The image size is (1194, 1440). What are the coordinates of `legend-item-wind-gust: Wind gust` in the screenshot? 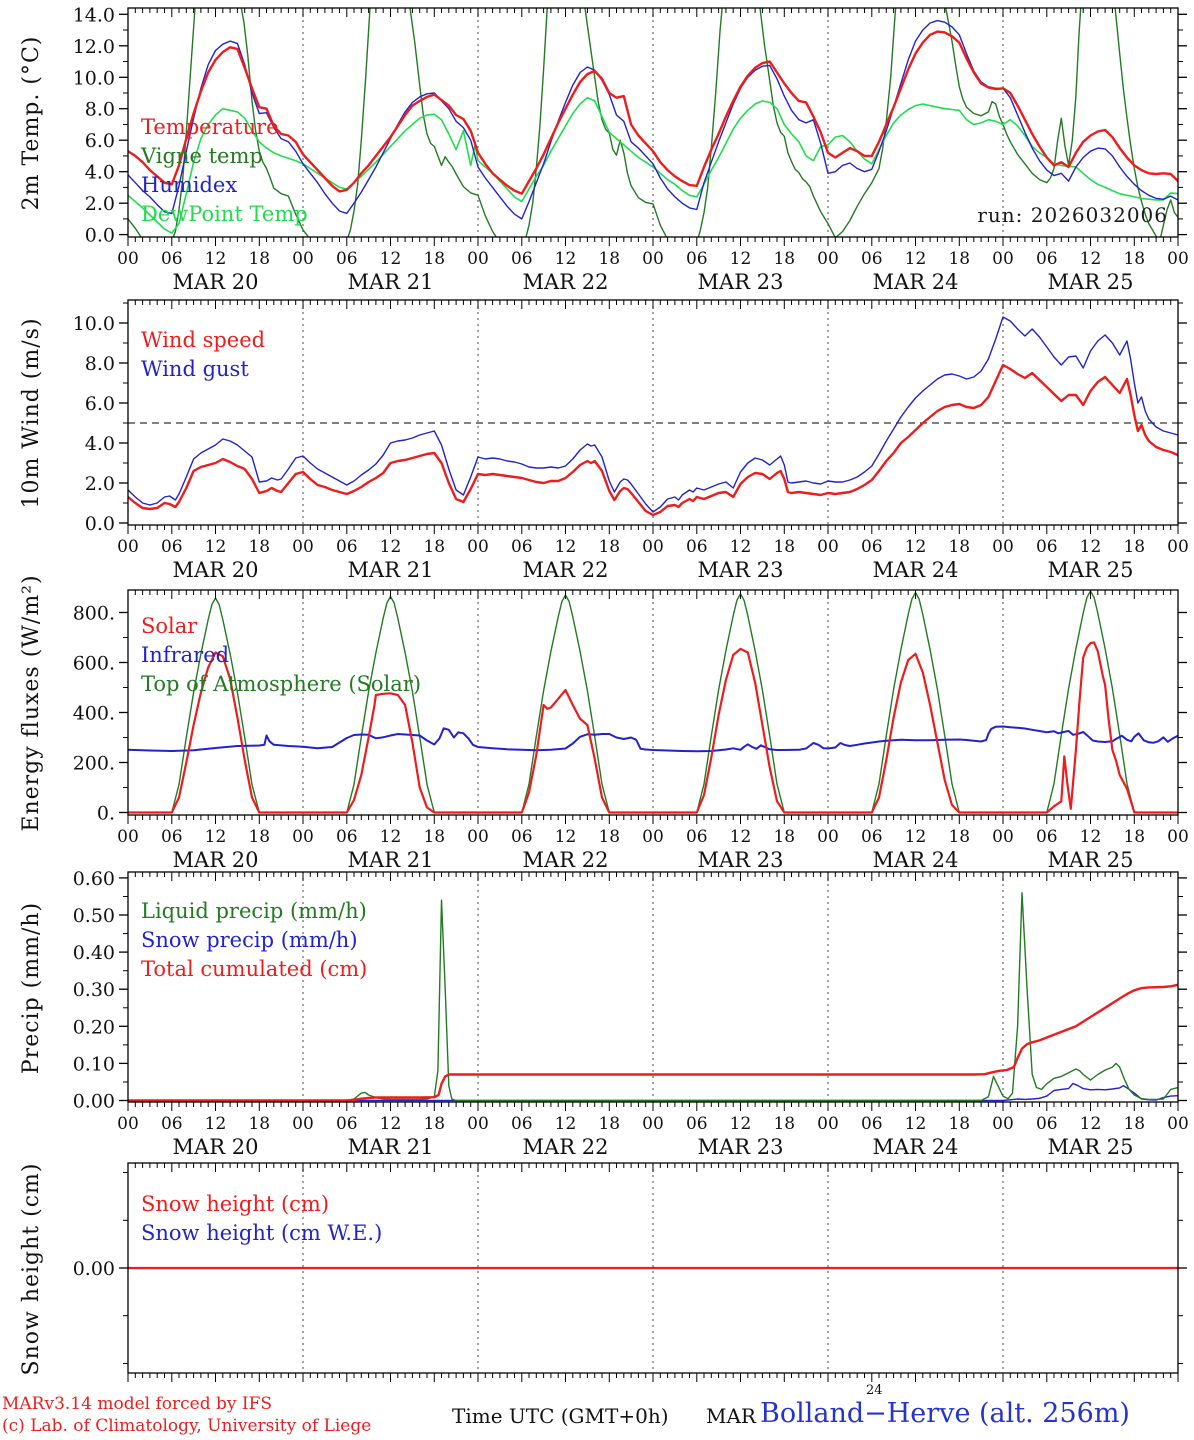 It's located at (195, 369).